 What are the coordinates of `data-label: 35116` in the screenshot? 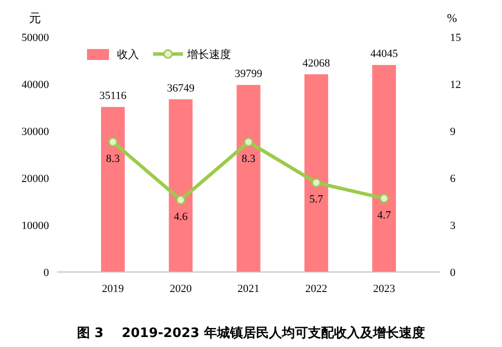 It's located at (113, 96).